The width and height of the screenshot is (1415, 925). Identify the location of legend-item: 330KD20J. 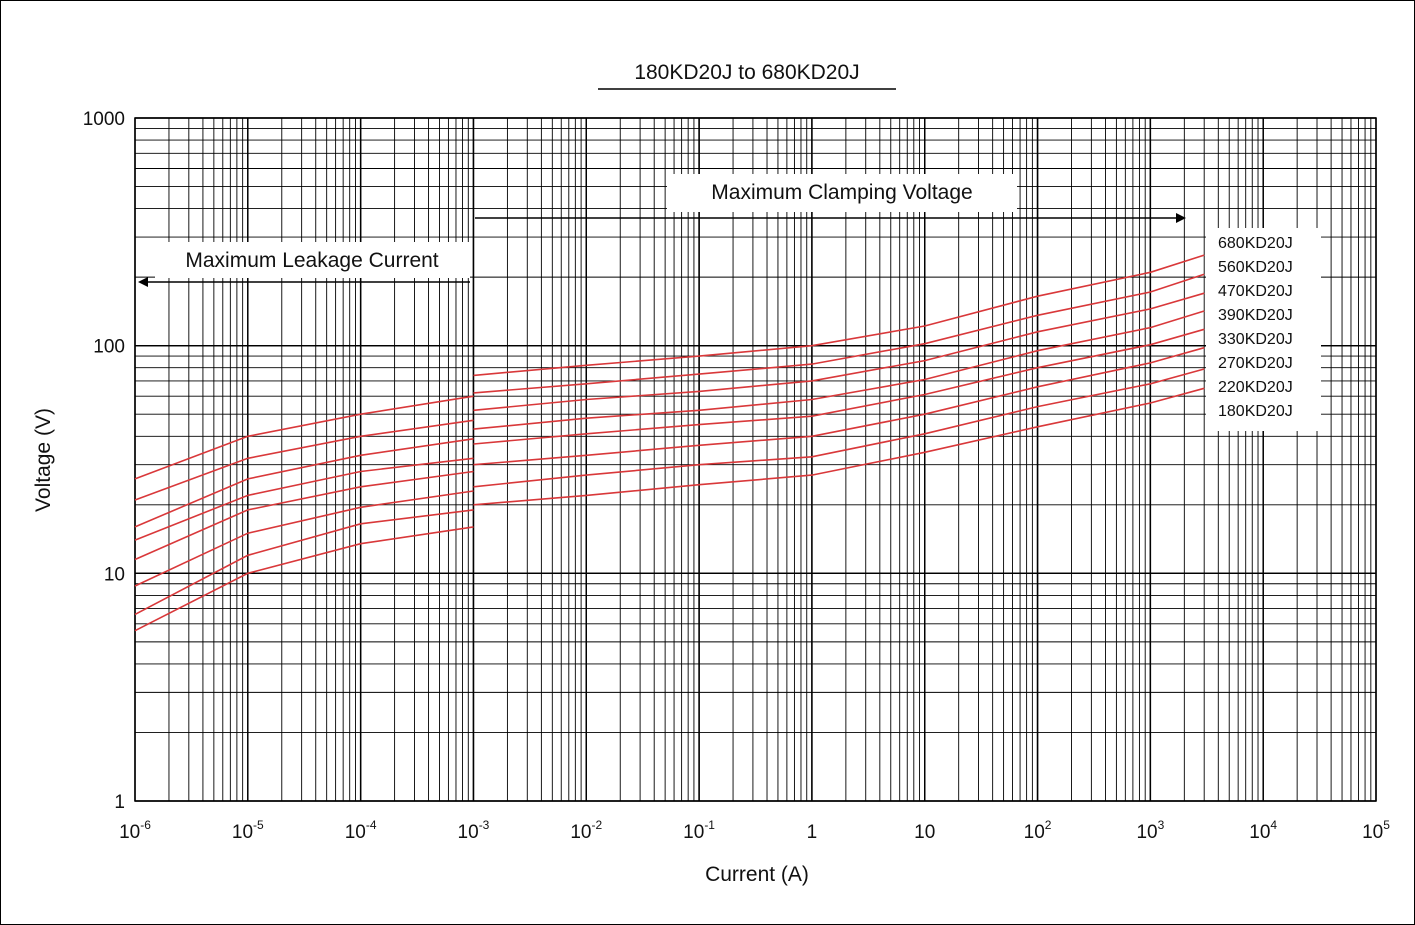
(1255, 339).